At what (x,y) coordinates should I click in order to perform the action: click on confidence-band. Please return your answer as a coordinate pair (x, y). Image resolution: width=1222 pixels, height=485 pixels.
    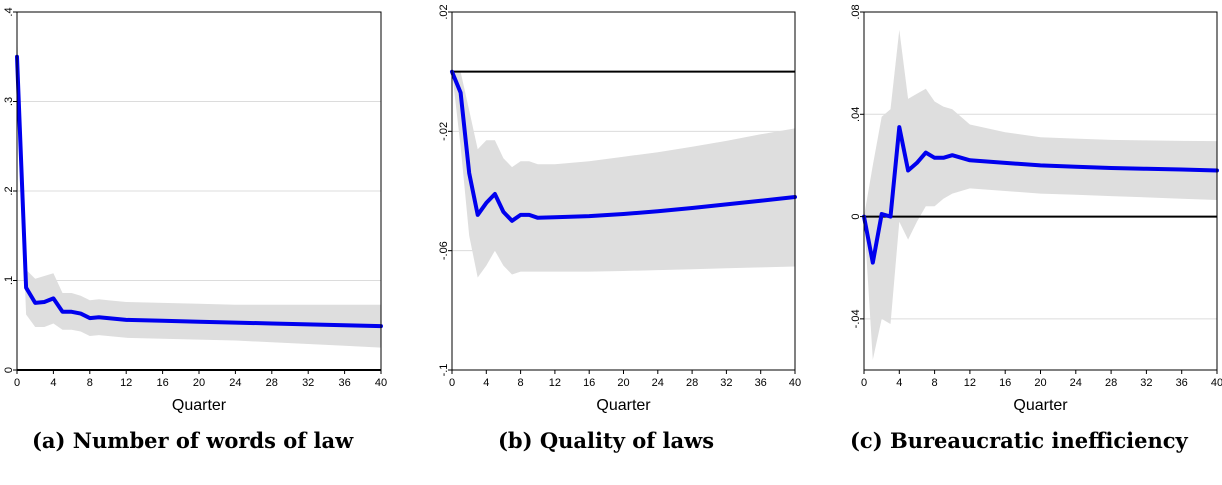
    Looking at the image, I should click on (623, 174).